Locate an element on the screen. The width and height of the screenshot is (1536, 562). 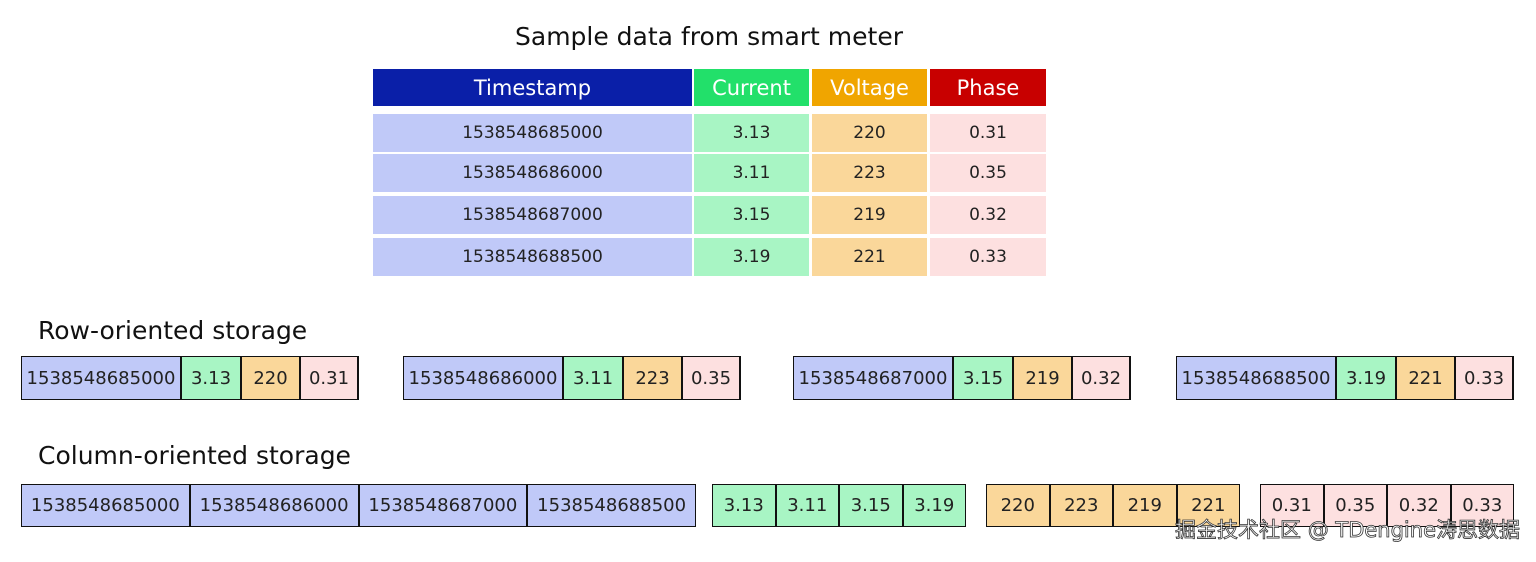
table-cell: 0.33 is located at coordinates (988, 257).